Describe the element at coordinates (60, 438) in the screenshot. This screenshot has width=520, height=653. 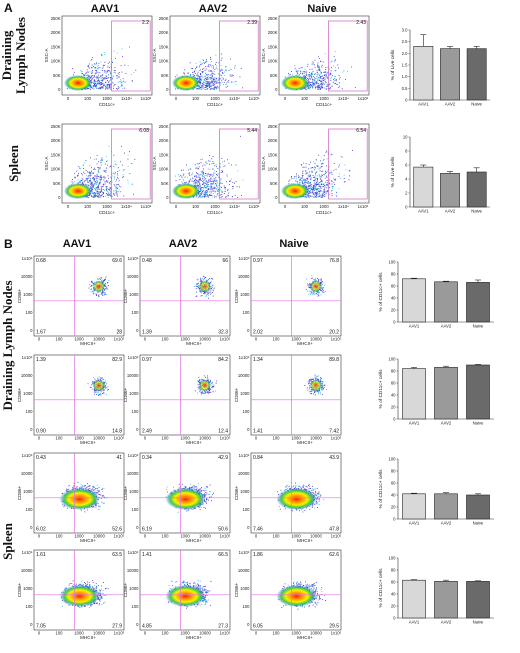
I see `x-tick-label: 100` at that location.